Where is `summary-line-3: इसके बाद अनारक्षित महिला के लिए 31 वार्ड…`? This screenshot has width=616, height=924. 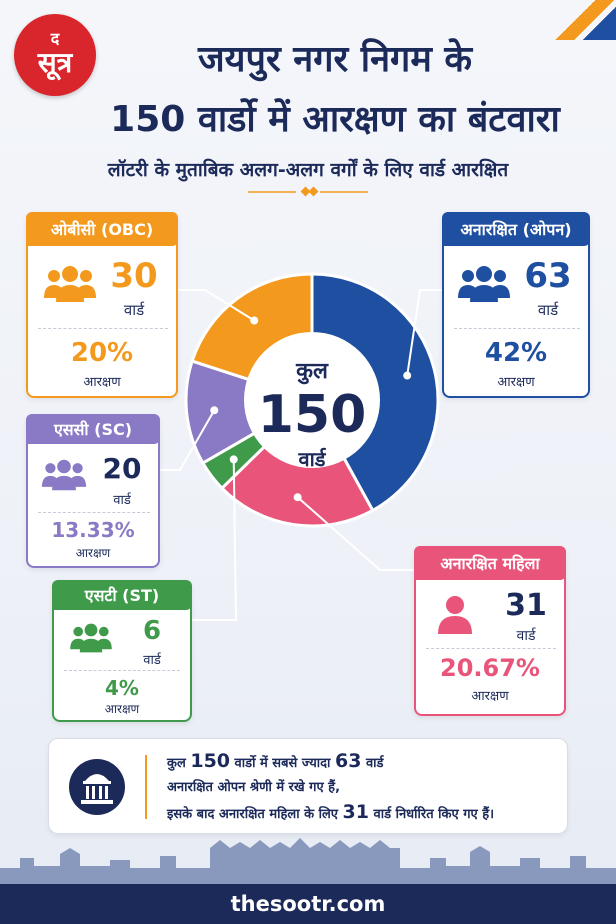
summary-line-3: इसके बाद अनारक्षित महिला के लिए 31 वार्ड… is located at coordinates (365, 813).